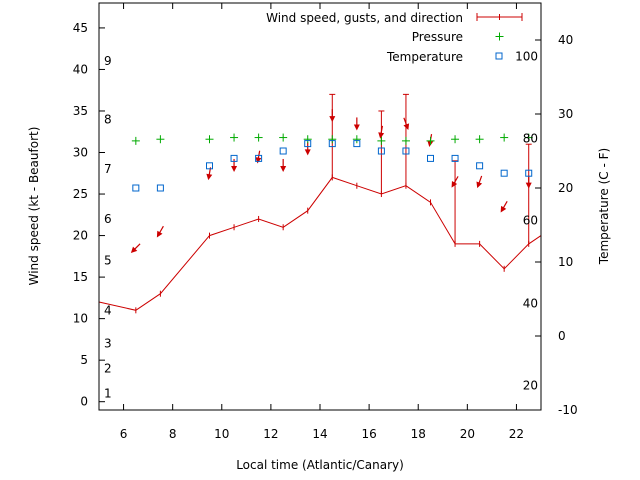 This screenshot has height=480, width=640. I want to click on fahrenheit-label: 100, so click(526, 56).